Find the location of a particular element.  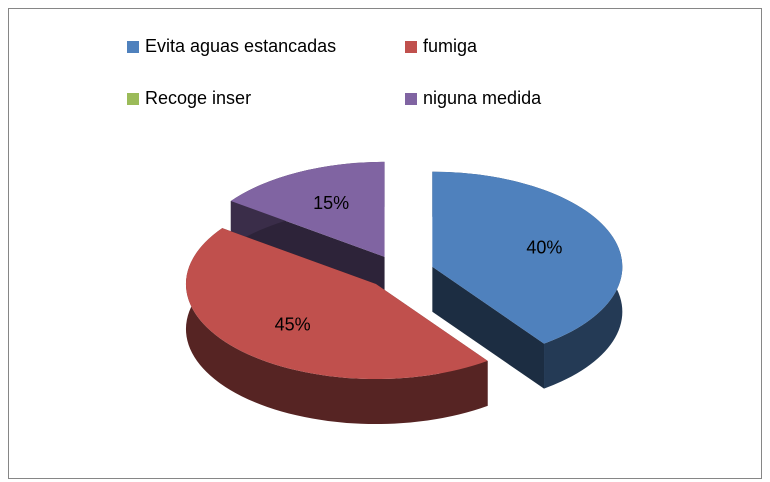

legend-label: fumiga is located at coordinates (450, 46).